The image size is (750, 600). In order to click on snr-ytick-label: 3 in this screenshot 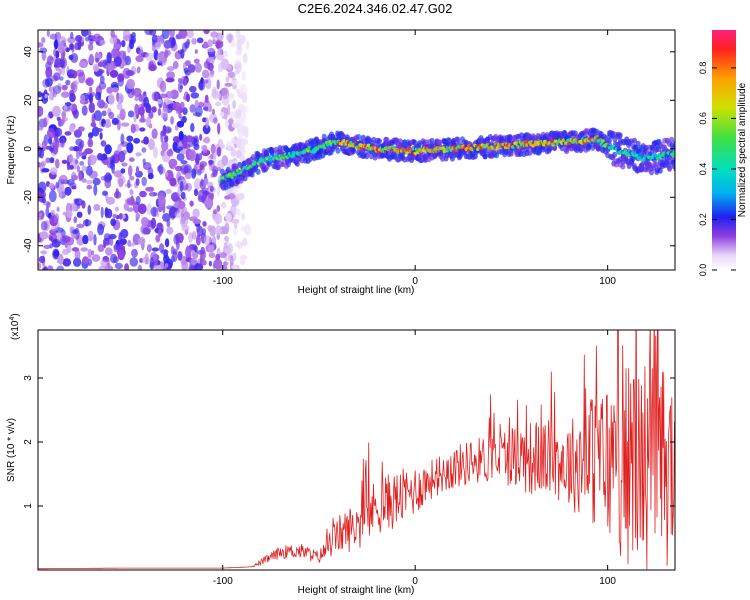, I will do `click(28, 378)`.